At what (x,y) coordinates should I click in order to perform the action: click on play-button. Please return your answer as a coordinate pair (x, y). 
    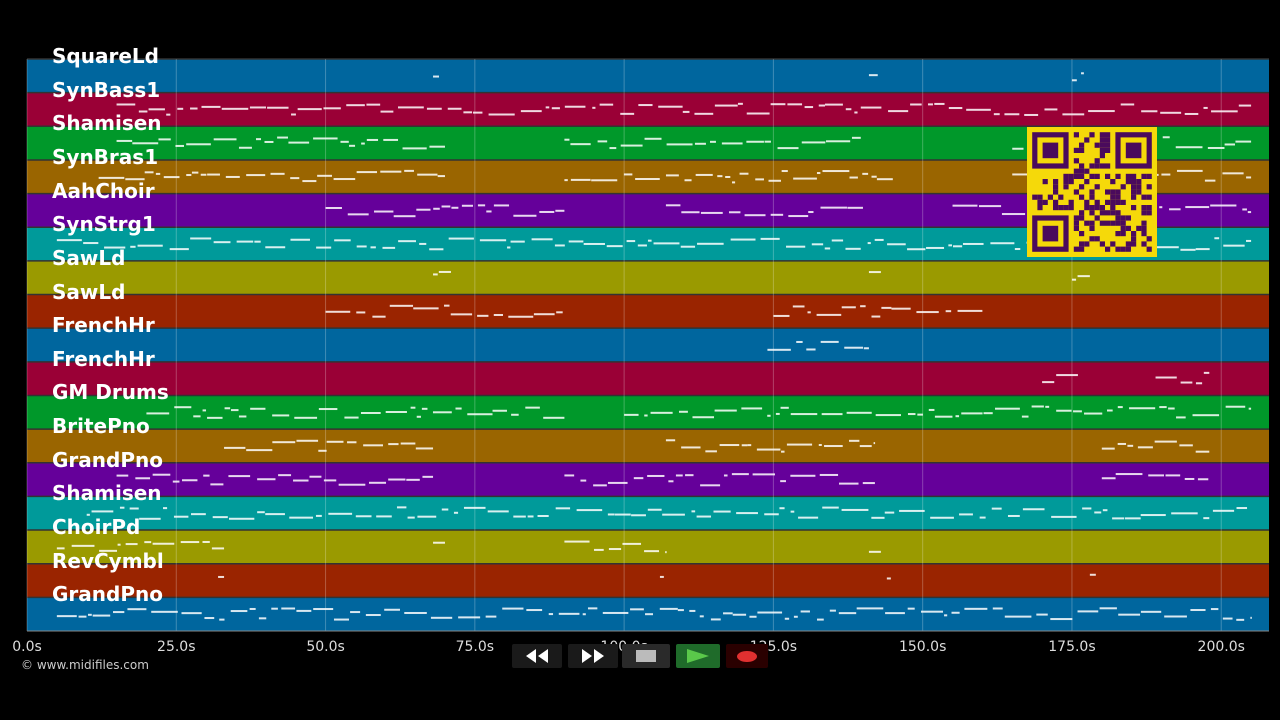
    Looking at the image, I should click on (698, 656).